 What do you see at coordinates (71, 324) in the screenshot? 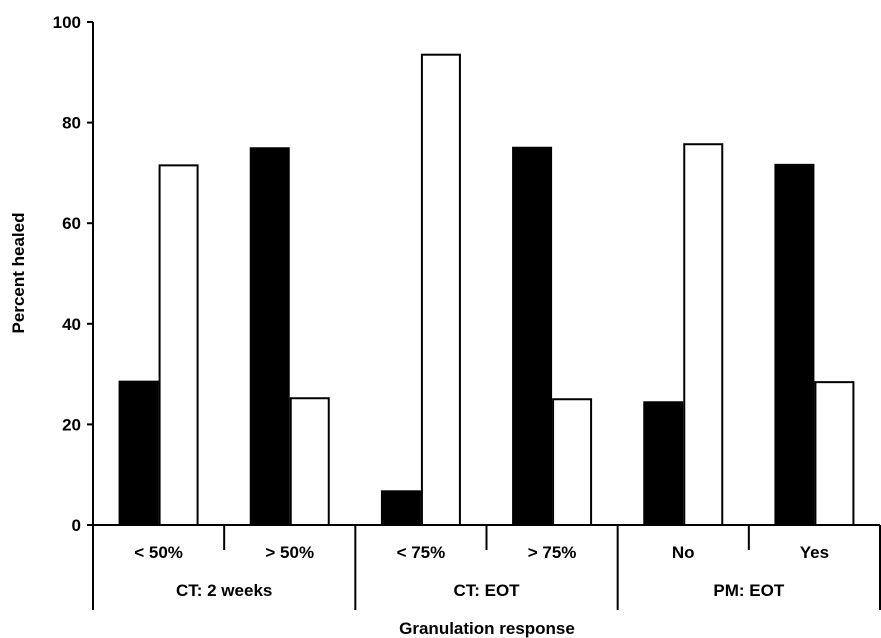
I see `y-tick-label: 40` at bounding box center [71, 324].